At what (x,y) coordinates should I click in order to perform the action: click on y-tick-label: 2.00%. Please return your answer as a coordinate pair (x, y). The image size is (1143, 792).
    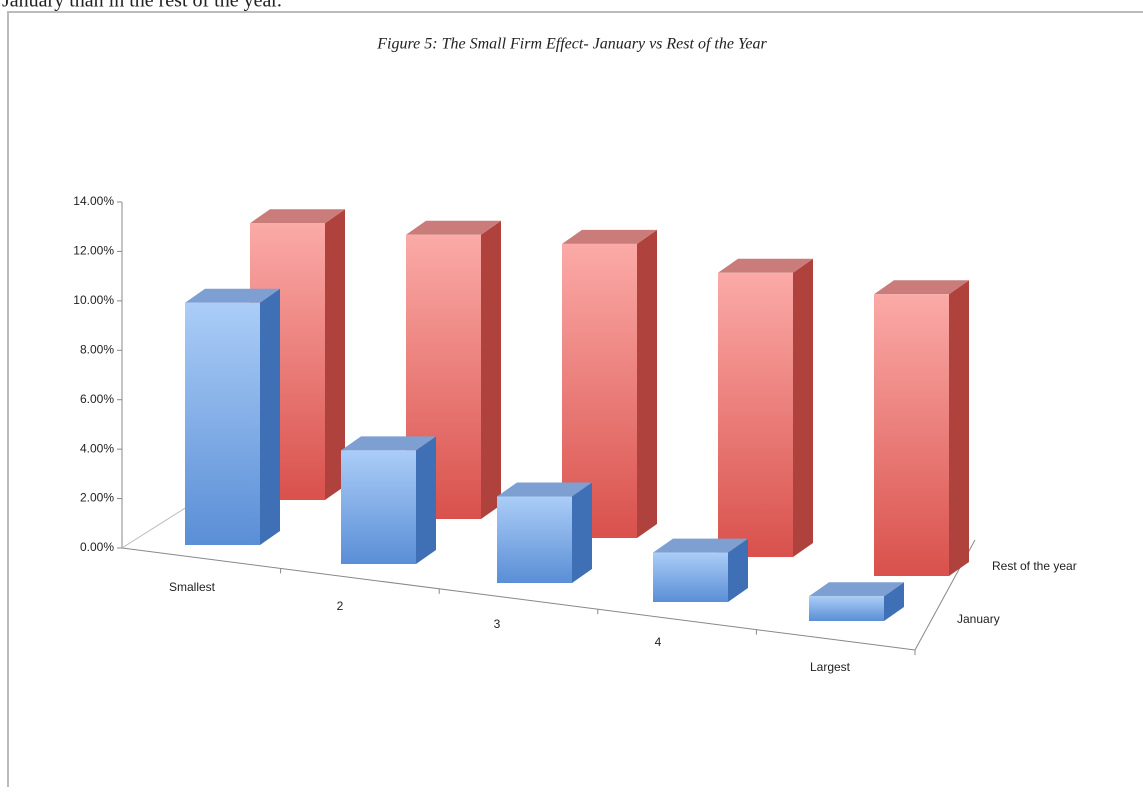
    Looking at the image, I should click on (97, 498).